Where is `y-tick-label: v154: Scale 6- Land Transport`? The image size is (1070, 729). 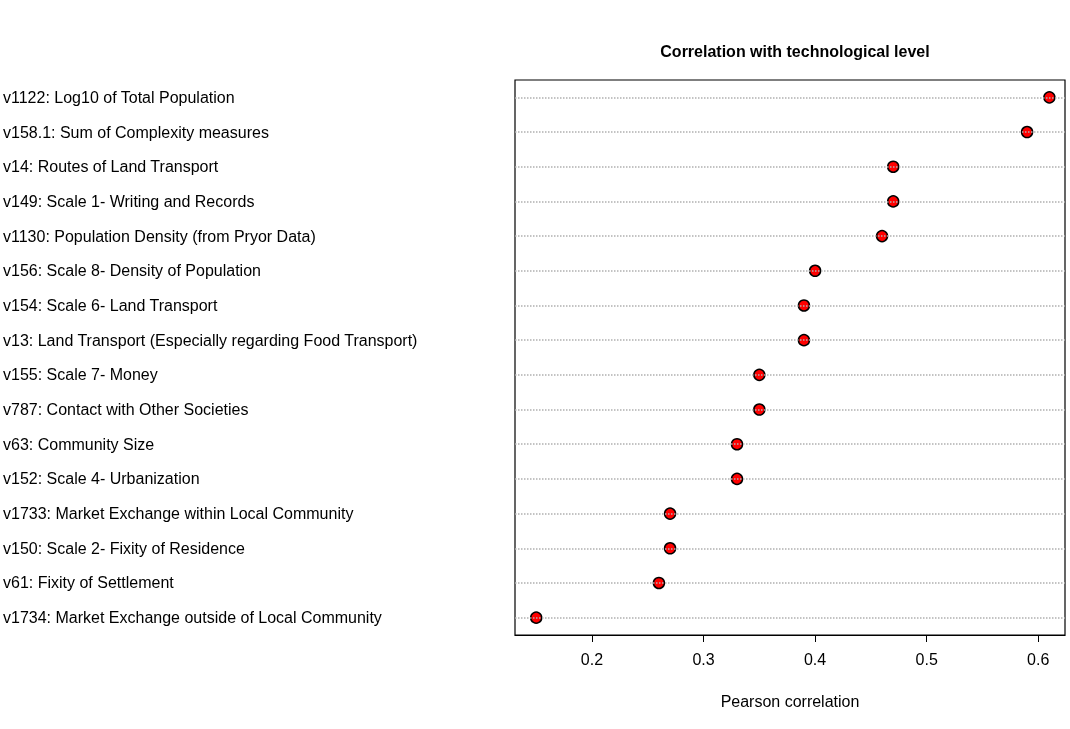 y-tick-label: v154: Scale 6- Land Transport is located at coordinates (110, 305).